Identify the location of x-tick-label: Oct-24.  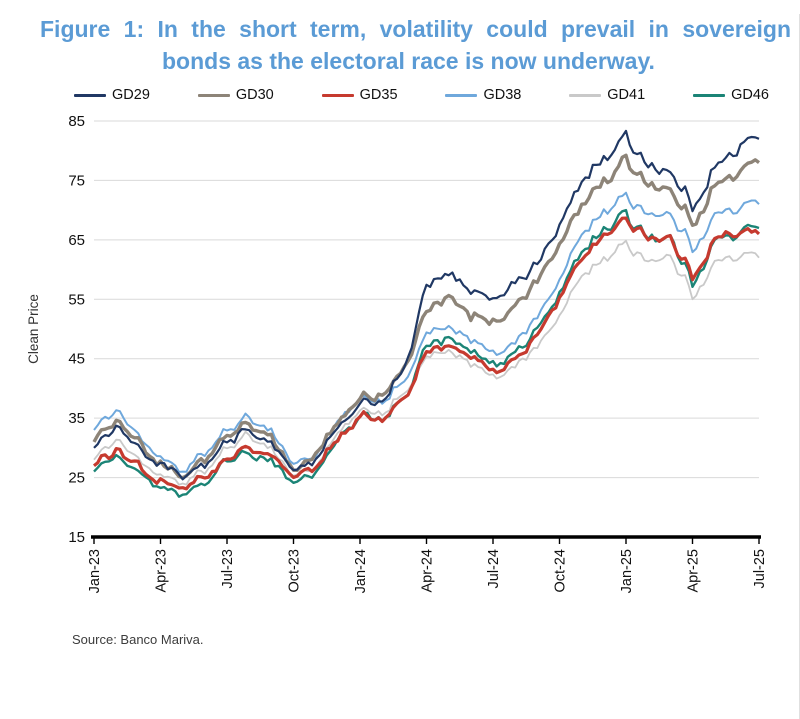
(561, 571).